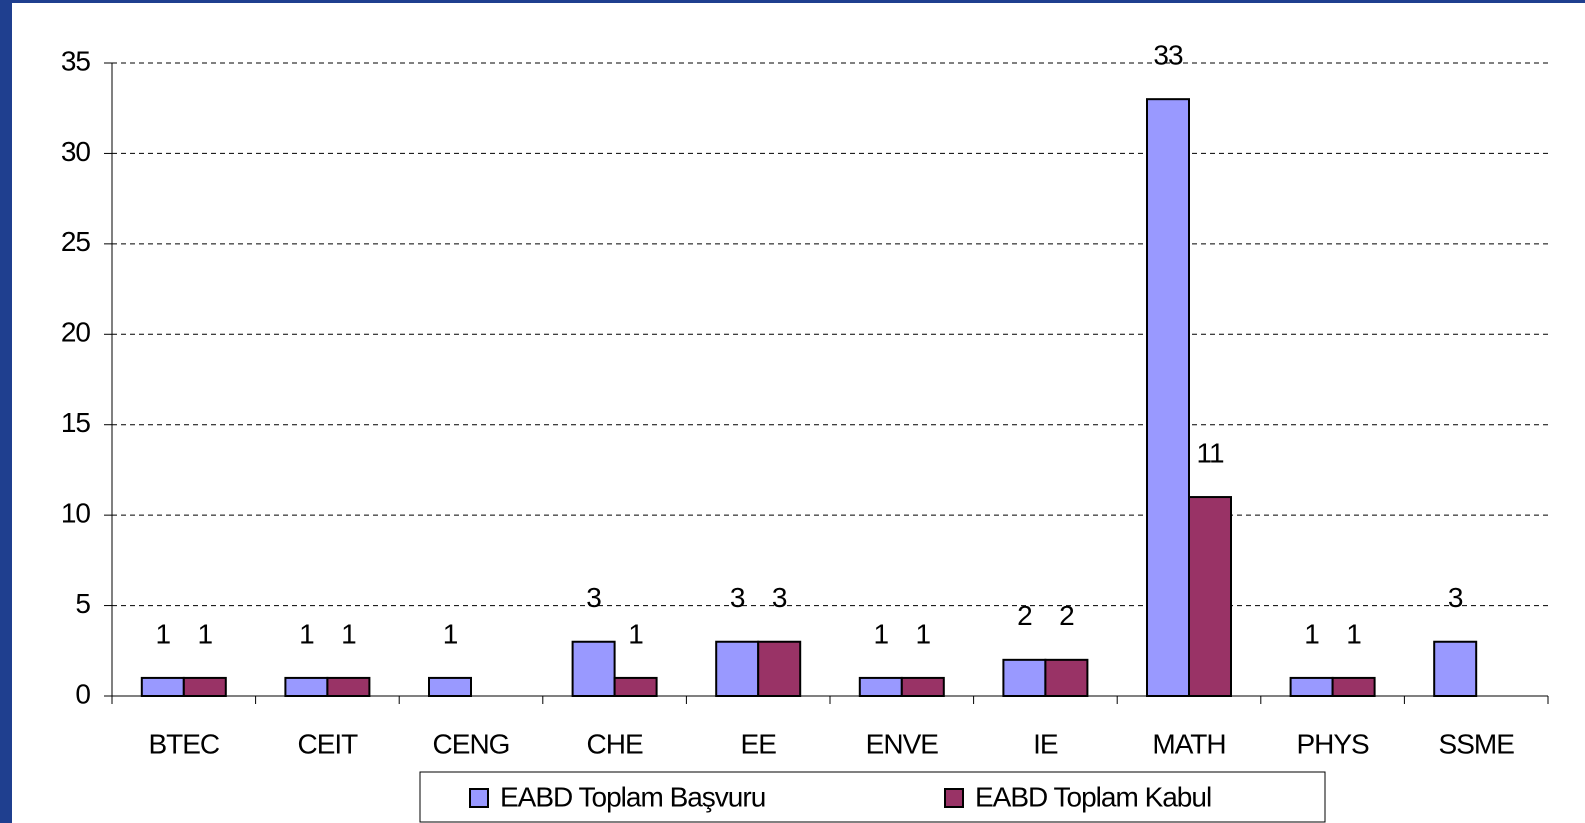  Describe the element at coordinates (183, 743) in the screenshot. I see `x-tick-label: BTEC` at that location.